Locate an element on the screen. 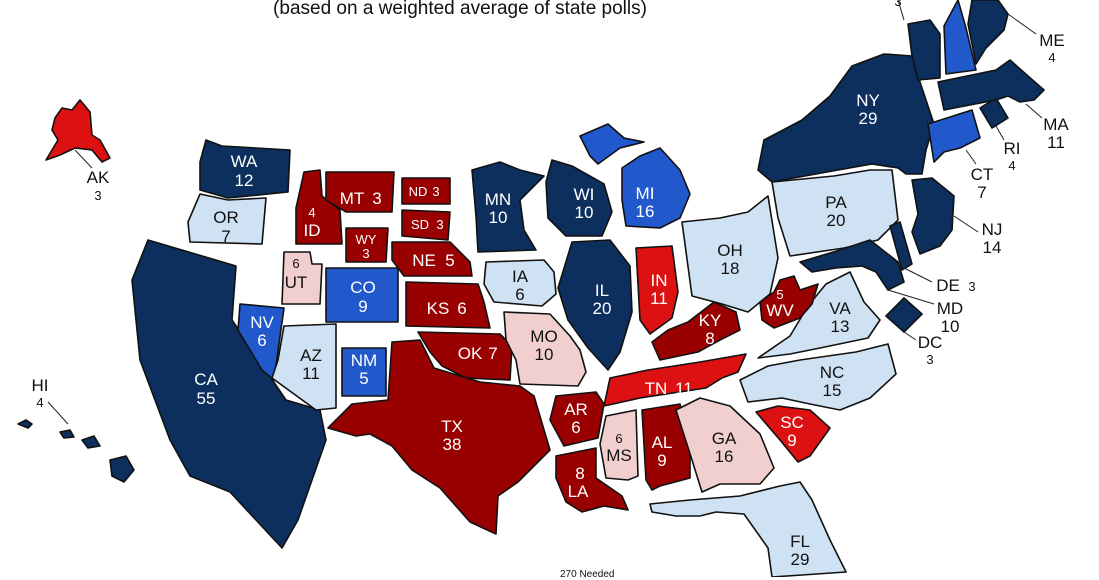 This screenshot has width=1099, height=580. state-ND is located at coordinates (426, 191).